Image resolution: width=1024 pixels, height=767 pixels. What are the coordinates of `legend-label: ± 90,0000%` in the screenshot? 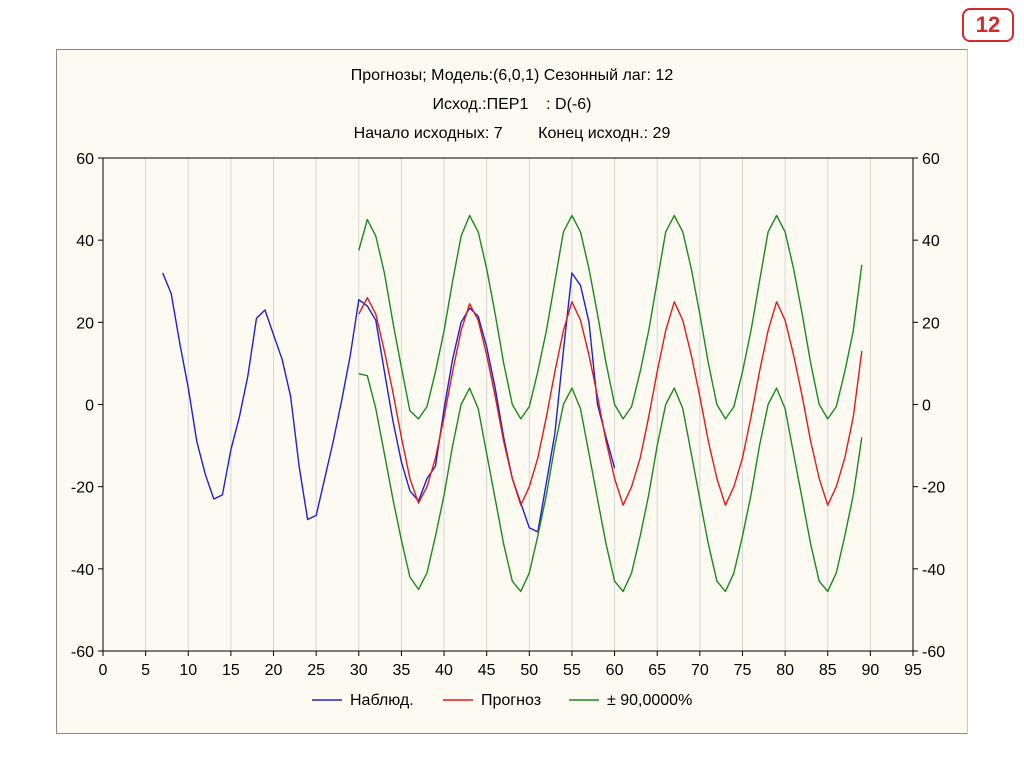 It's located at (649, 700).